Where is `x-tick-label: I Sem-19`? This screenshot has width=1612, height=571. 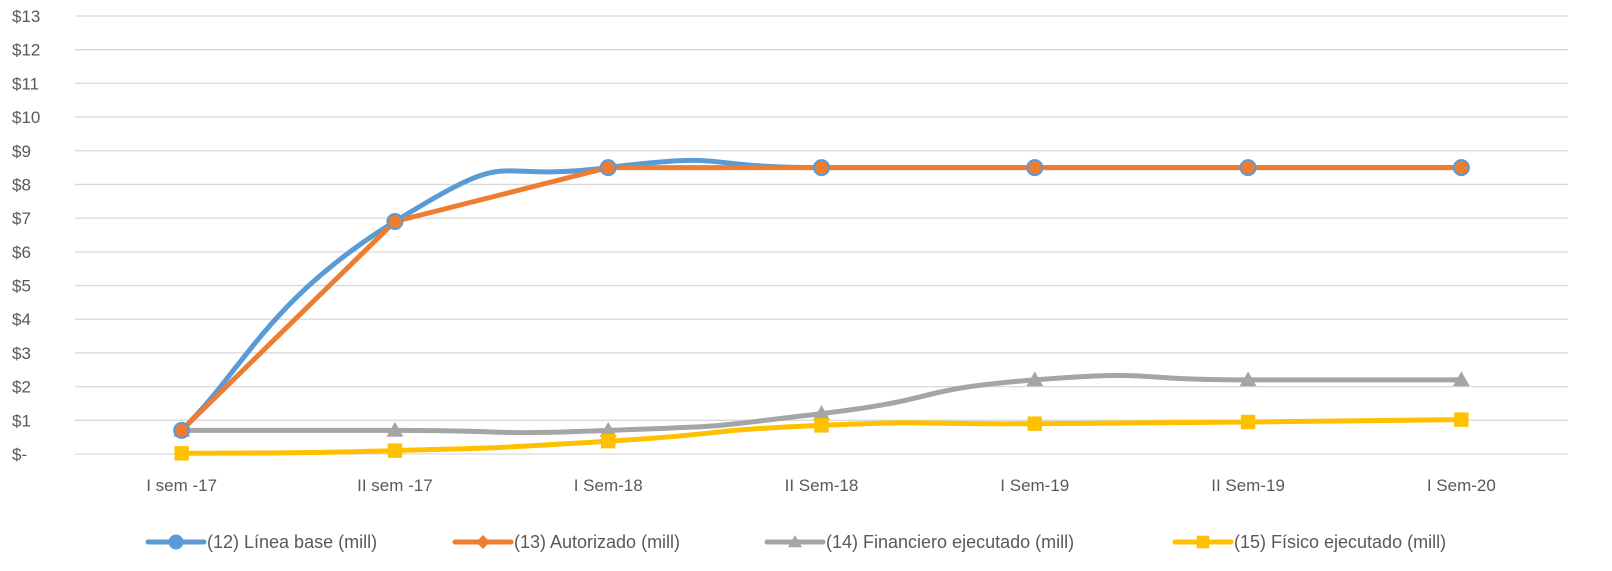 x-tick-label: I Sem-19 is located at coordinates (1034, 485).